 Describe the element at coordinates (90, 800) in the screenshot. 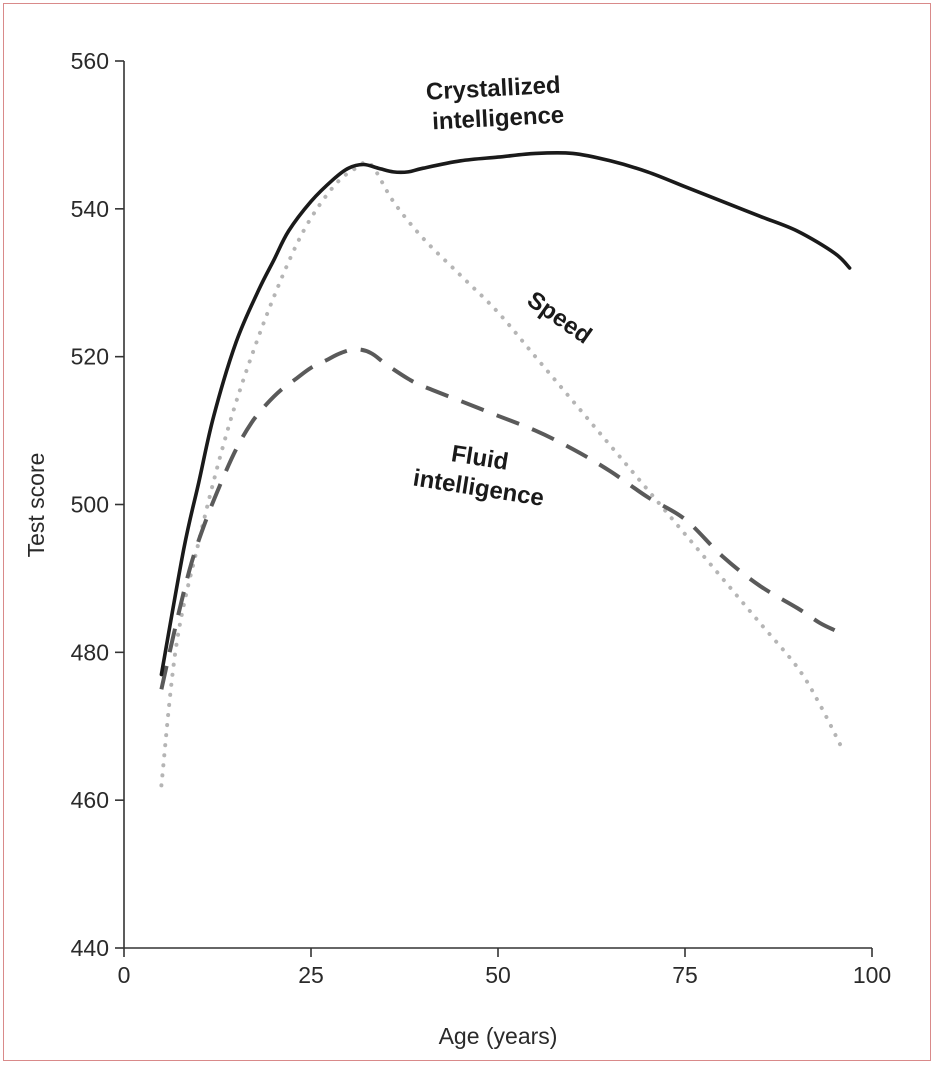

I see `y-tick-label-460: 460` at that location.